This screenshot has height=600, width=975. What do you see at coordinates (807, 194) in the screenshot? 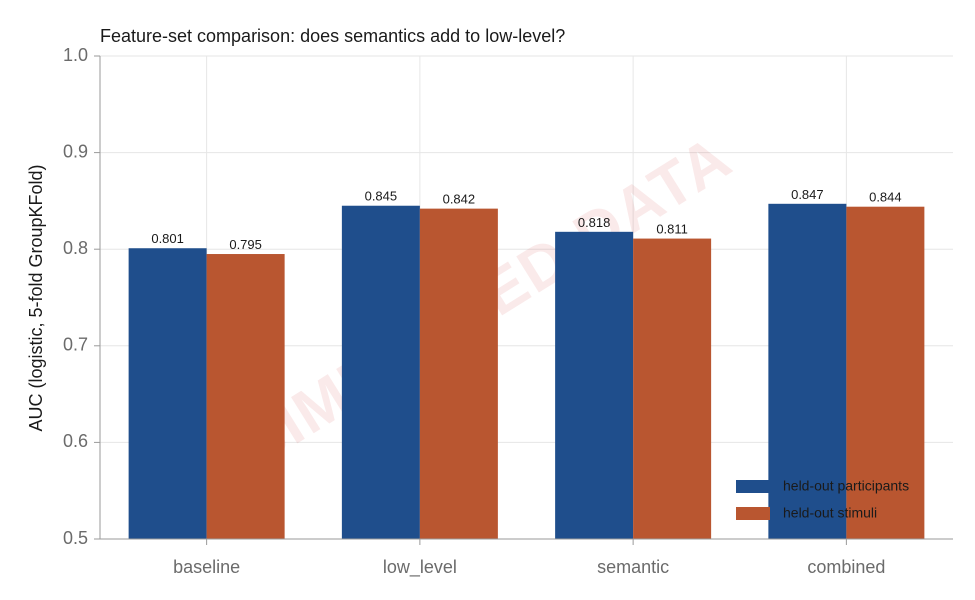
I see `data-label: 0.847` at bounding box center [807, 194].